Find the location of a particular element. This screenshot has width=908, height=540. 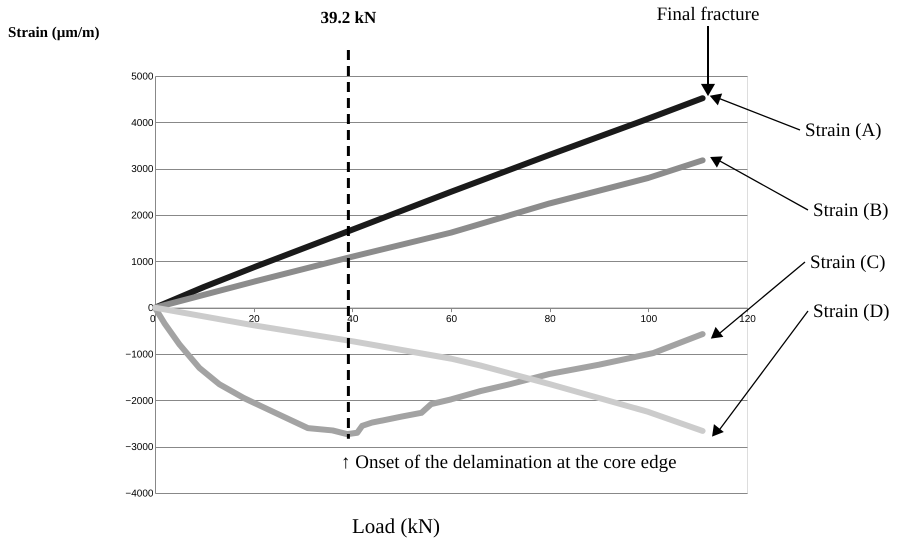

text: Strain (B) is located at coordinates (850, 210).